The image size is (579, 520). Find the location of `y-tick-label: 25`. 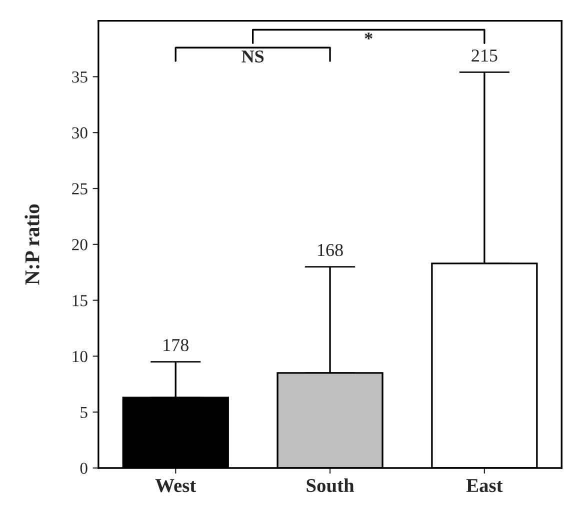

y-tick-label: 25 is located at coordinates (80, 188).